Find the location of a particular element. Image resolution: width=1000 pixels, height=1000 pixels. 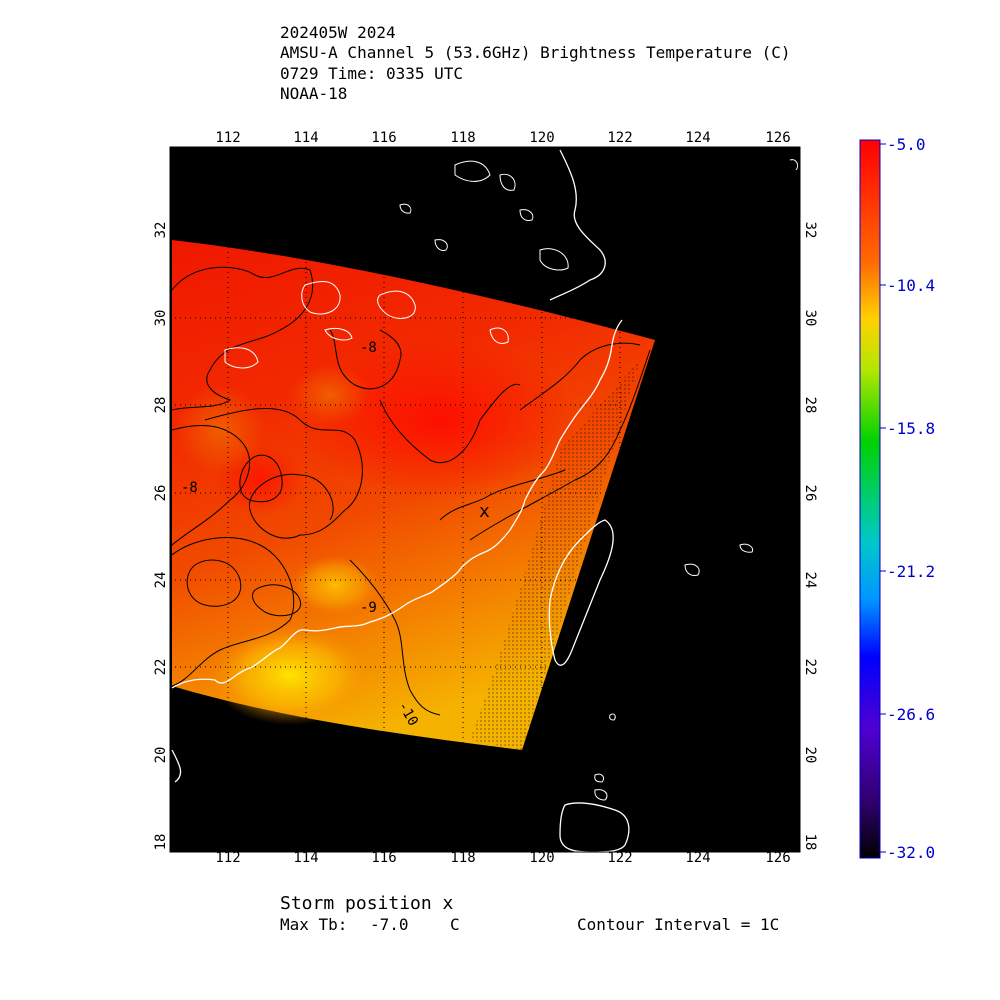

latitude-labels-left: 18 20 22 24 26 28 30 32 is located at coordinates (161, 536).